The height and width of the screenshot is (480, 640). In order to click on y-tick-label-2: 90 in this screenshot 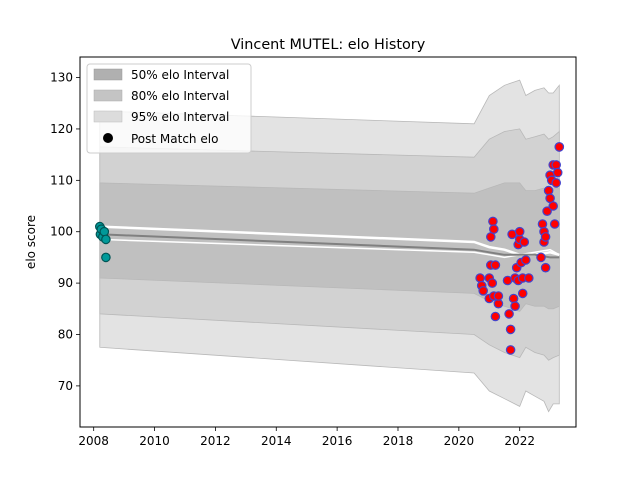, I will do `click(65, 283)`.